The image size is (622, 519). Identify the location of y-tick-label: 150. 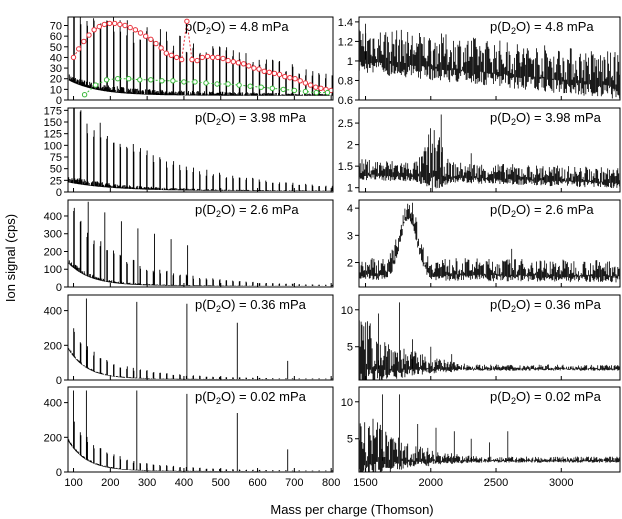
(53, 123).